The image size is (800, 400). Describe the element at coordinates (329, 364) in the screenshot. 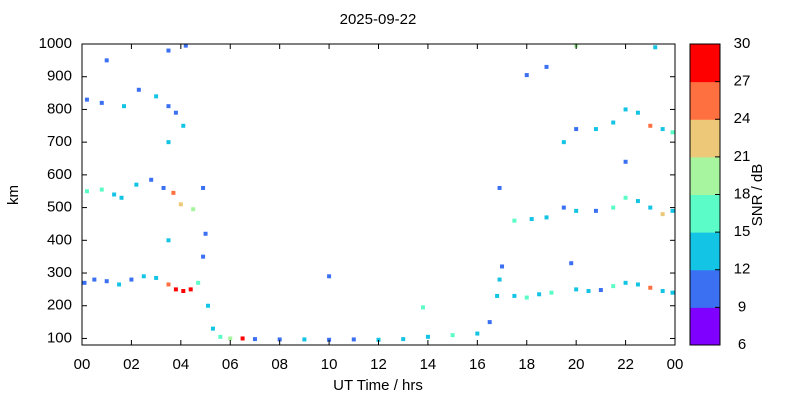

I see `x-tick-label: 10` at that location.